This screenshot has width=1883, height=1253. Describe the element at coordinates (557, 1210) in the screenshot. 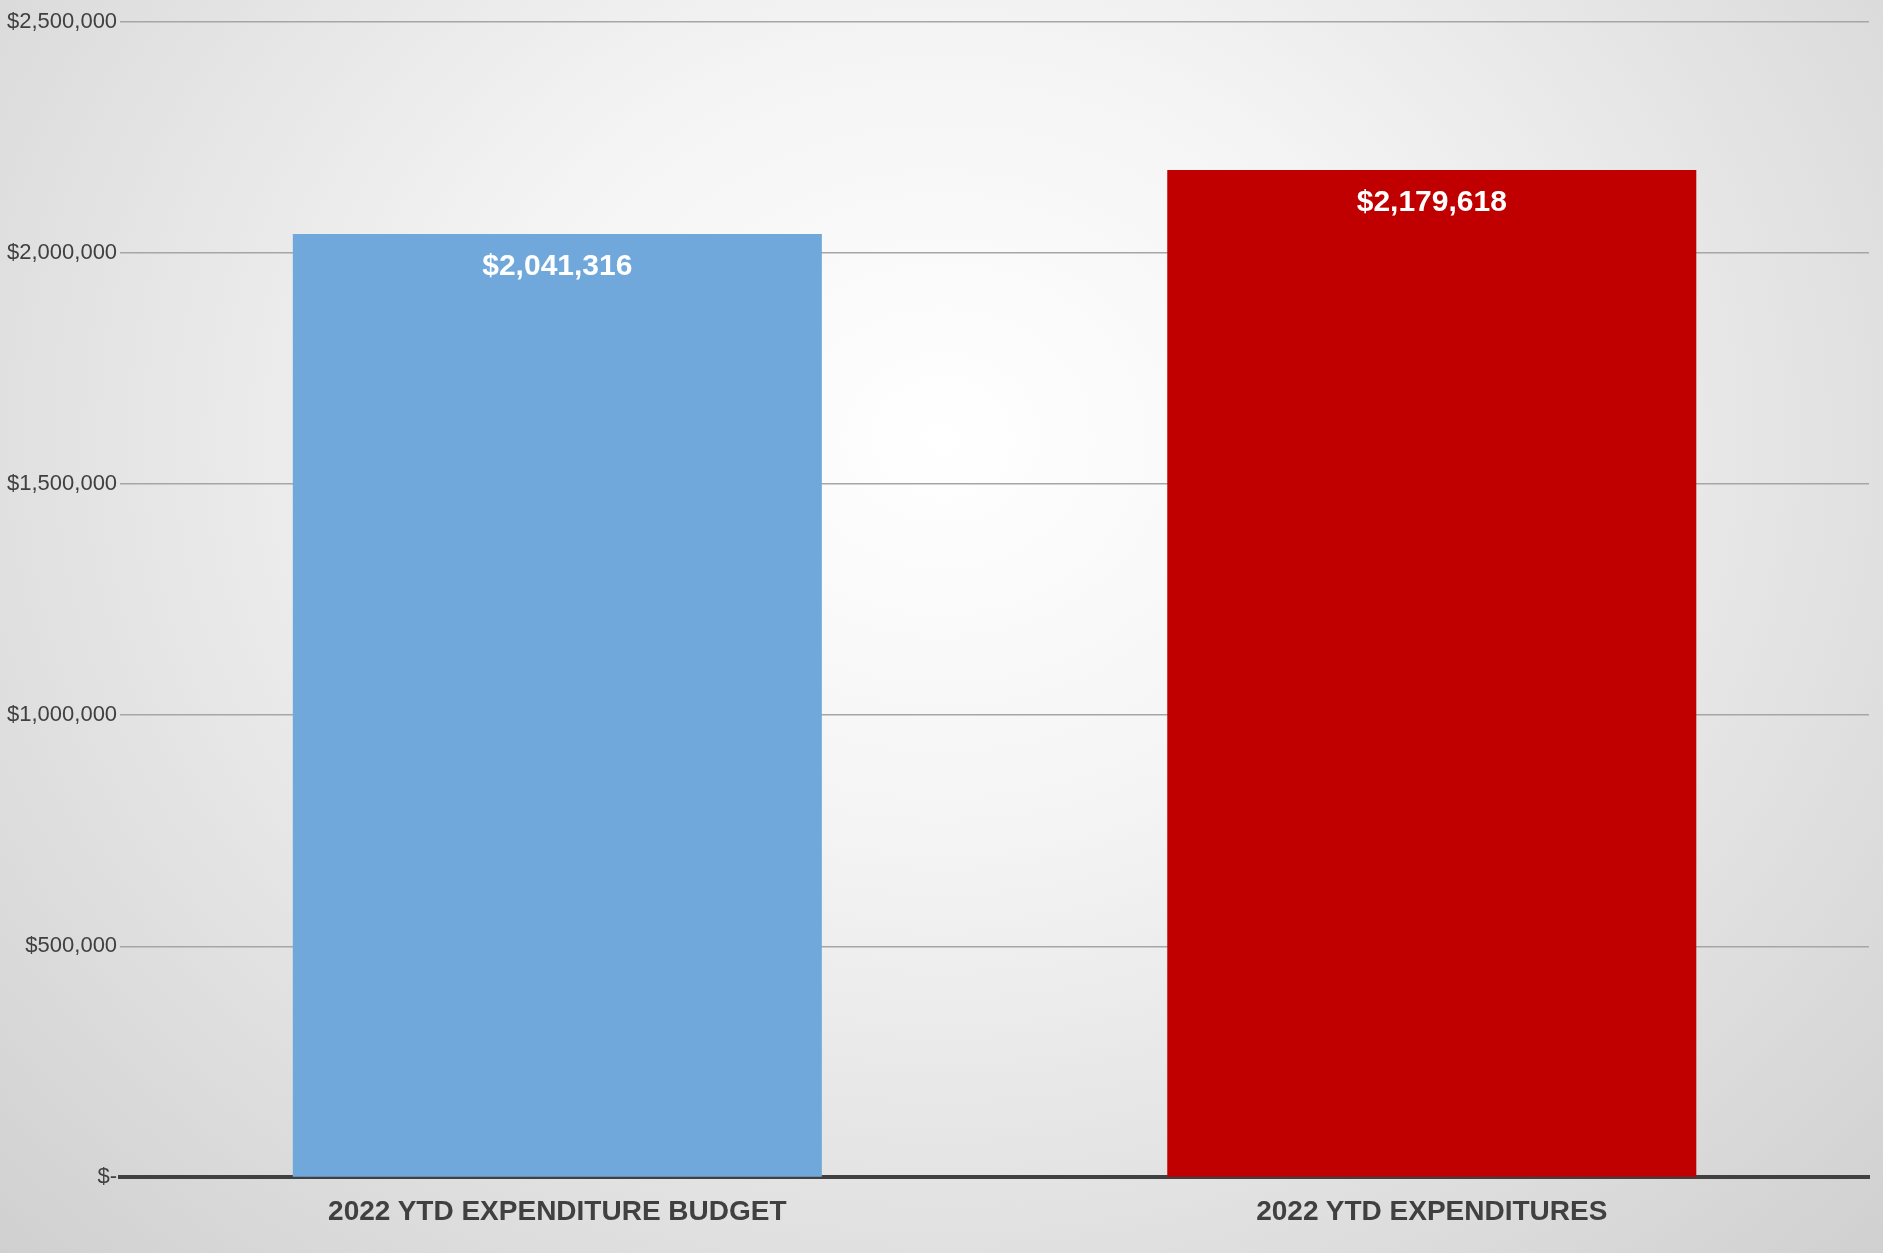

I see `x-tick-label: 2022 YTD EXPENDITURE BUDGET` at that location.